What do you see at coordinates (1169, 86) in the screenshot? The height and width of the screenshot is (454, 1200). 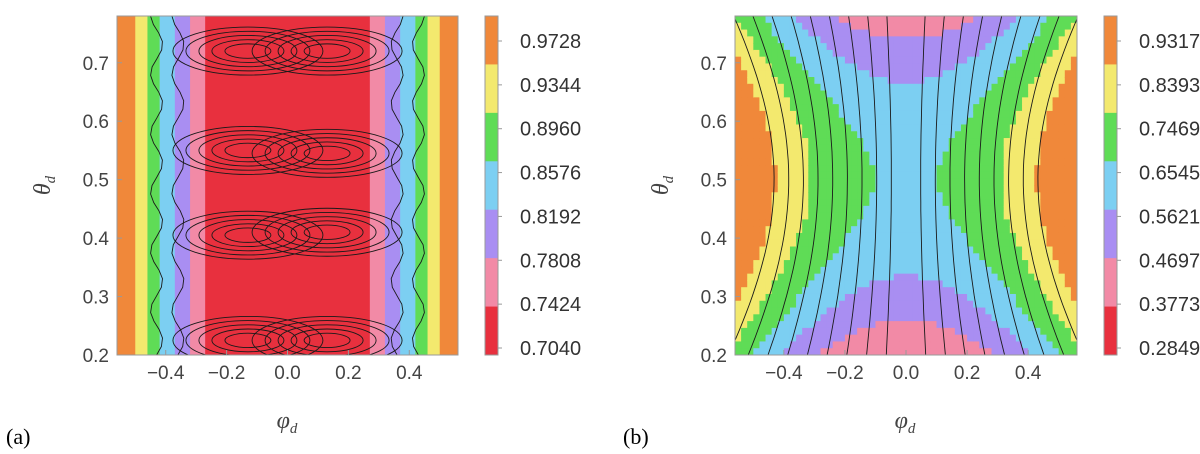 I see `colorbar-label: 0.8393` at bounding box center [1169, 86].